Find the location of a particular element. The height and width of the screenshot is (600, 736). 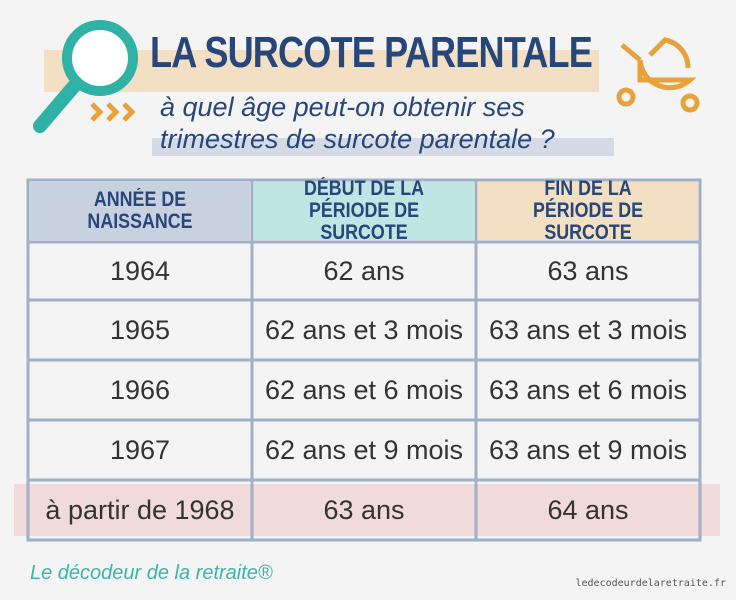

table-cell: 64 ans is located at coordinates (588, 509).